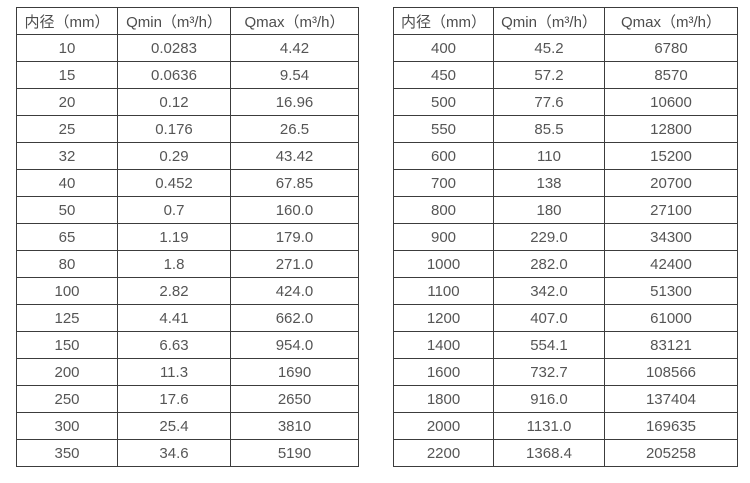  What do you see at coordinates (187, 183) in the screenshot?
I see `table-row: 40 0.452 67.85` at bounding box center [187, 183].